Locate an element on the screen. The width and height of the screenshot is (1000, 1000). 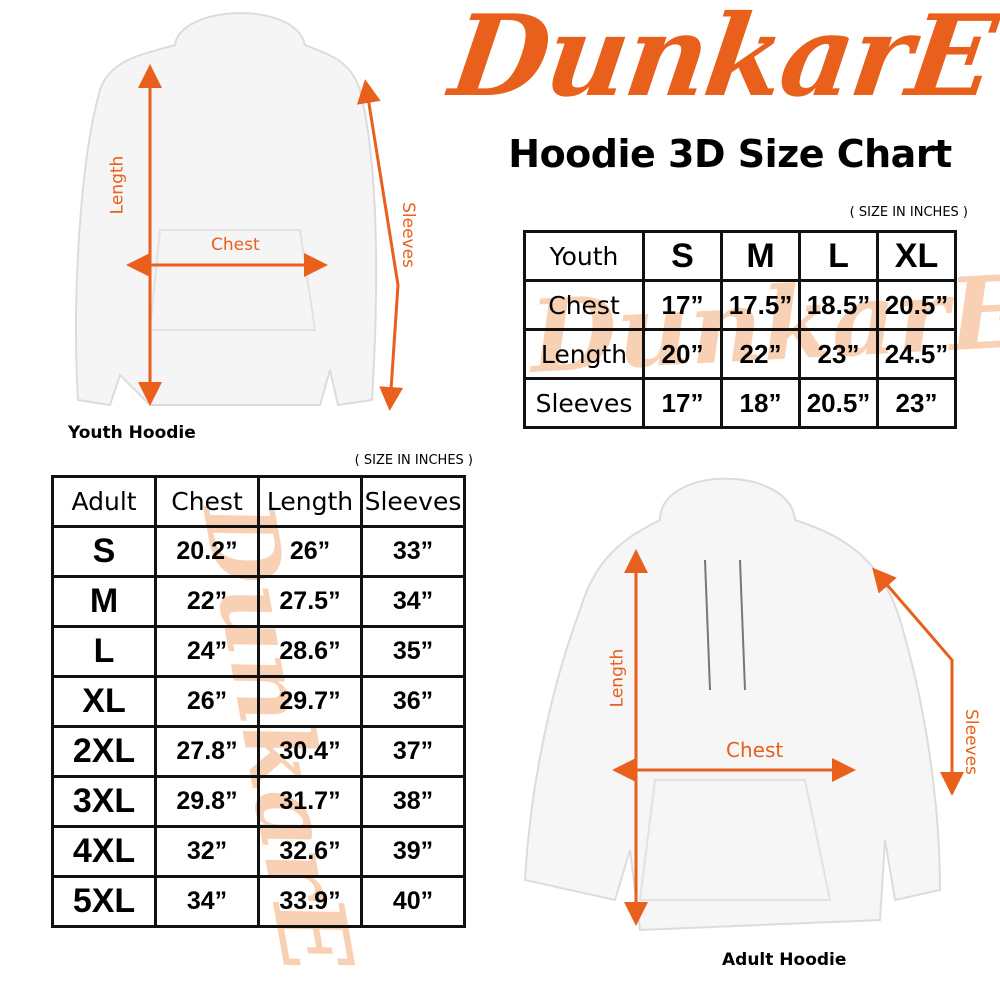
table-cell: 29.8” is located at coordinates (207, 801).